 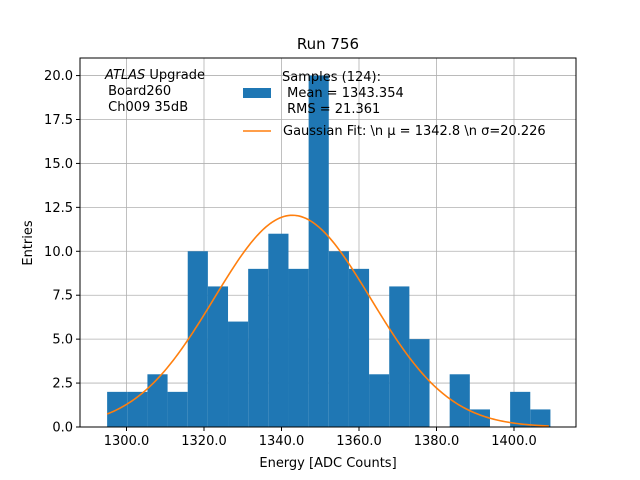 What do you see at coordinates (28, 243) in the screenshot?
I see `y-axis-label: Entries` at bounding box center [28, 243].